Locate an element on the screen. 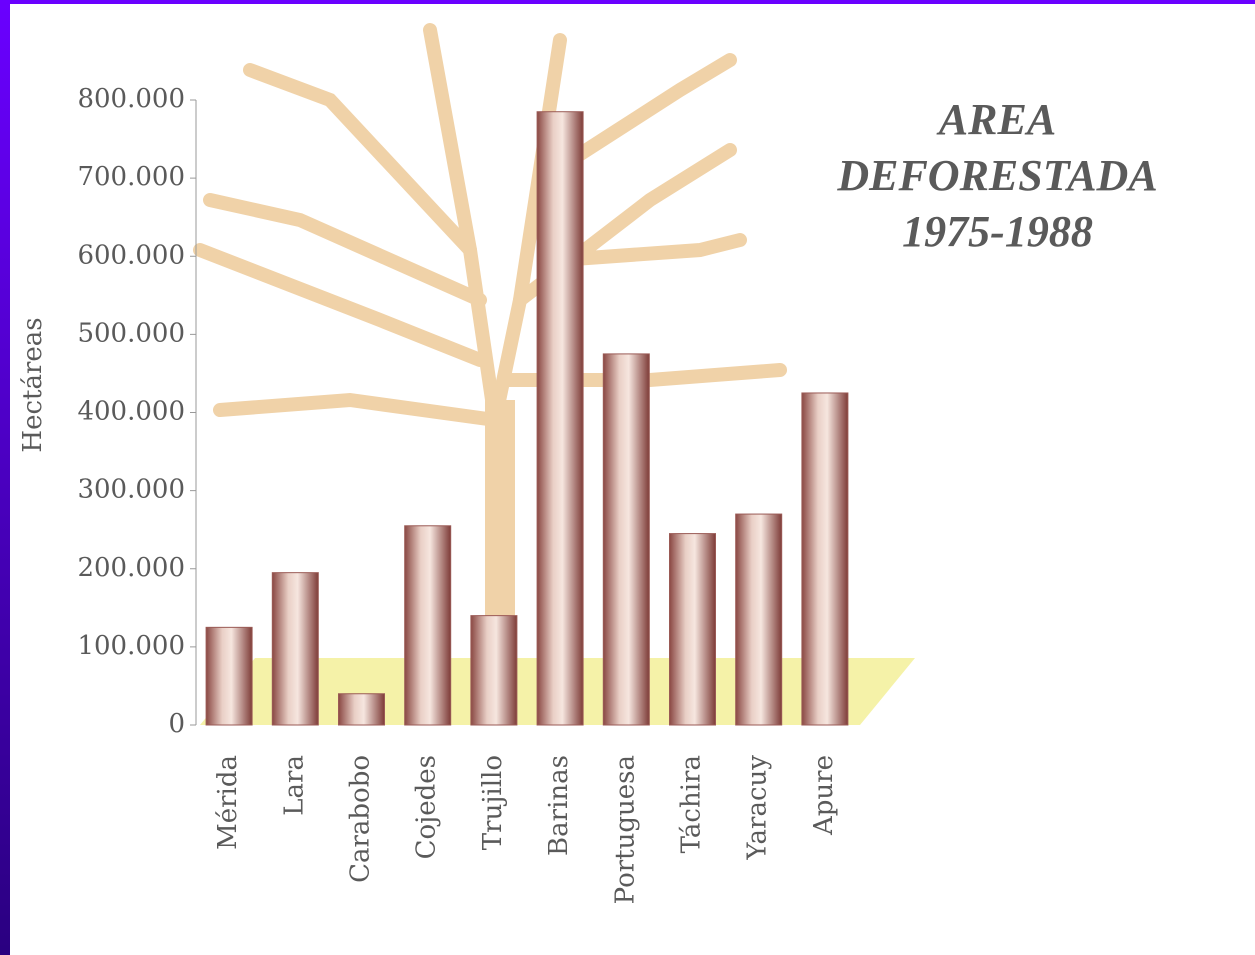  side-border is located at coordinates (5, 477).